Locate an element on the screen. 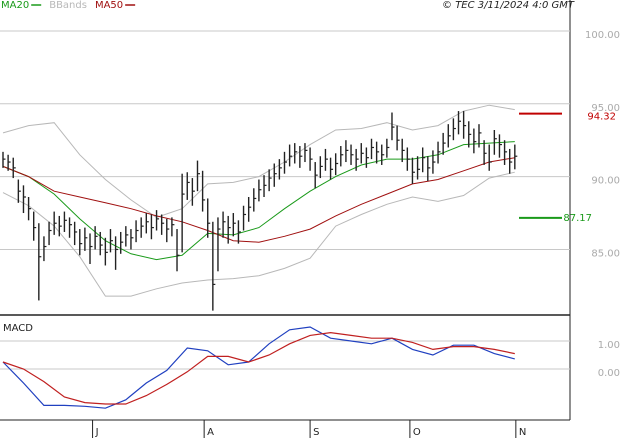 The image size is (627, 440). x-tick-label: J is located at coordinates (97, 432).